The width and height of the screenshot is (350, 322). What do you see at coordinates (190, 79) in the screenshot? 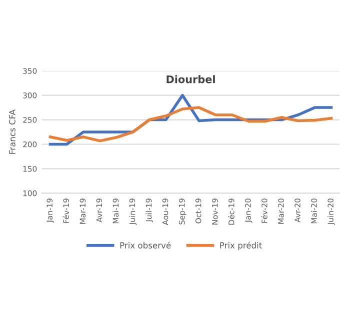
I see `chart-title: Diourbel` at bounding box center [190, 79].